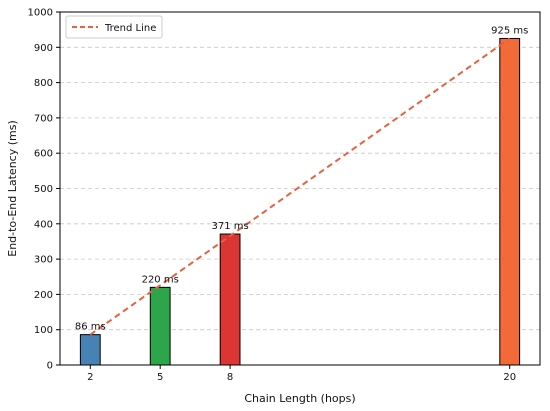 The width and height of the screenshot is (550, 411). Describe the element at coordinates (12, 188) in the screenshot. I see `y-axis-label: End-to-End Latency (ms)` at that location.